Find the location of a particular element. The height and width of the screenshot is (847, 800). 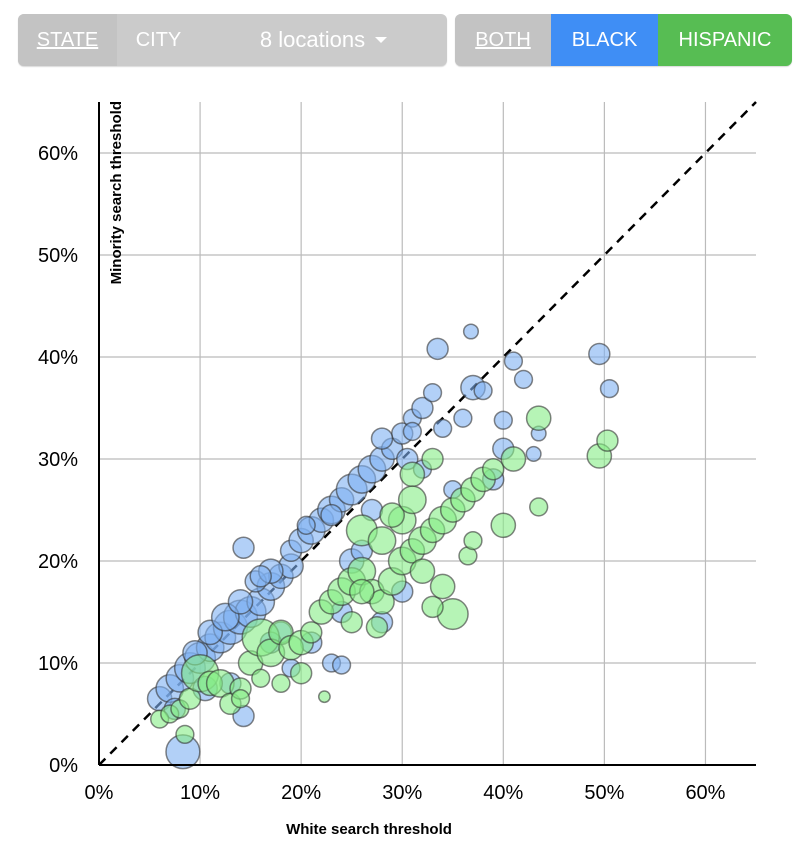

x-tick-label: 60% is located at coordinates (705, 793).